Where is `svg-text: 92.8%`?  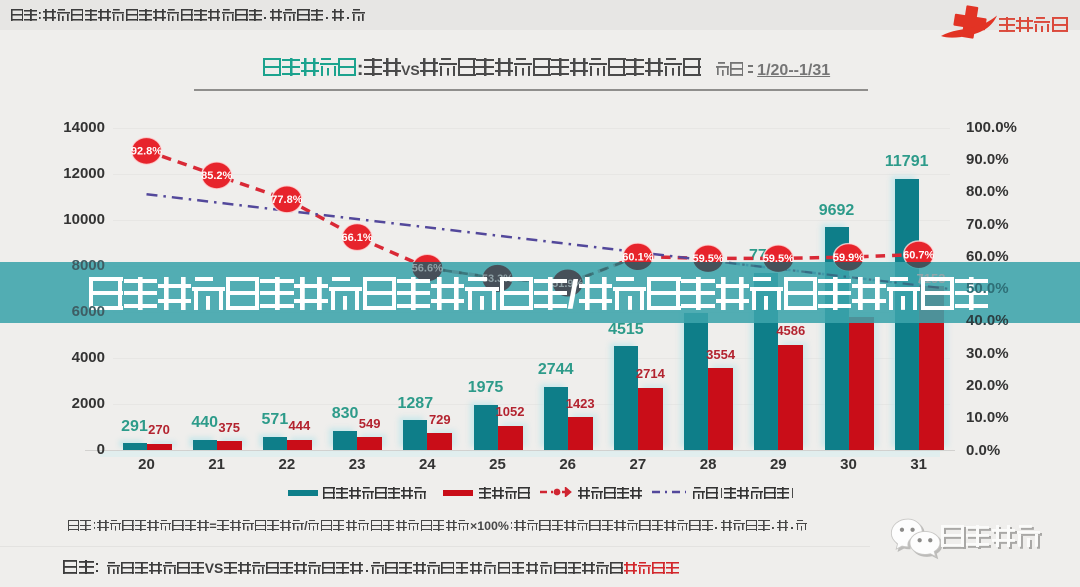
svg-text: 92.8% is located at coordinates (146, 152).